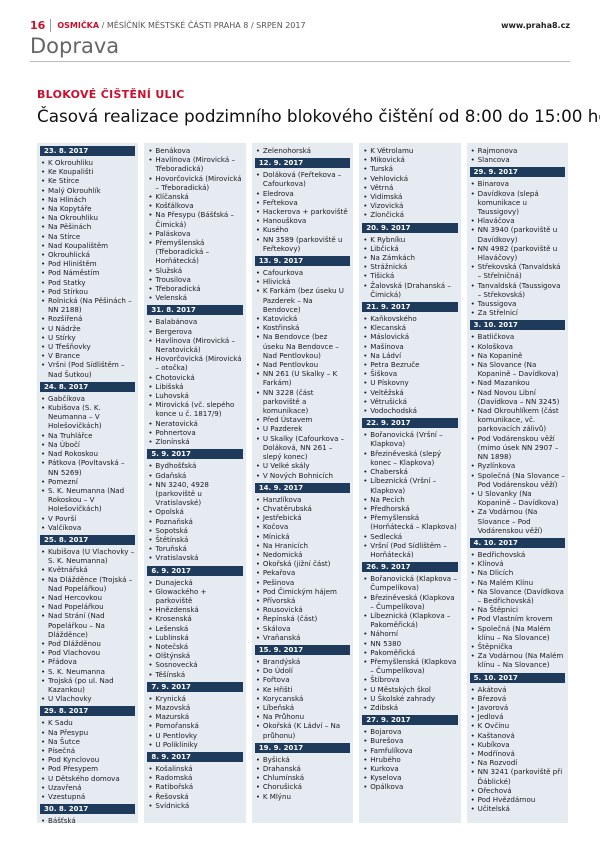 This screenshot has height=849, width=600. What do you see at coordinates (409, 346) in the screenshot?
I see `street-item: Mašínova` at bounding box center [409, 346].